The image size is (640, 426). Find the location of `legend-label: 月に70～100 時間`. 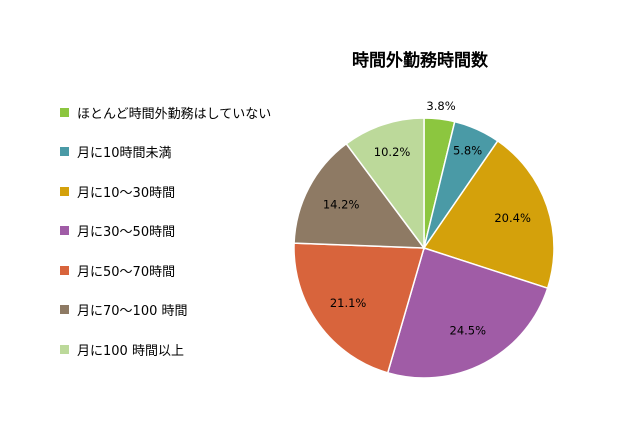

legend-label: 月に70～100 時間 is located at coordinates (132, 311).